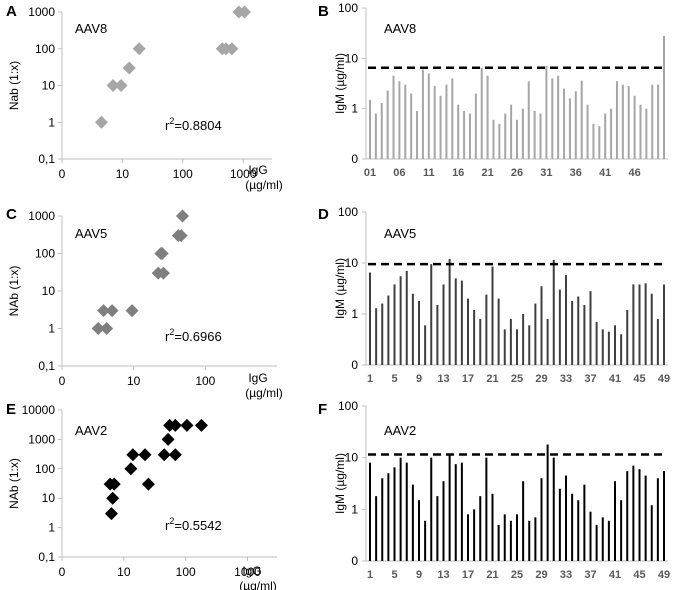 The width and height of the screenshot is (680, 590). Describe the element at coordinates (257, 170) in the screenshot. I see `x-axis-label-line1: IgG` at that location.